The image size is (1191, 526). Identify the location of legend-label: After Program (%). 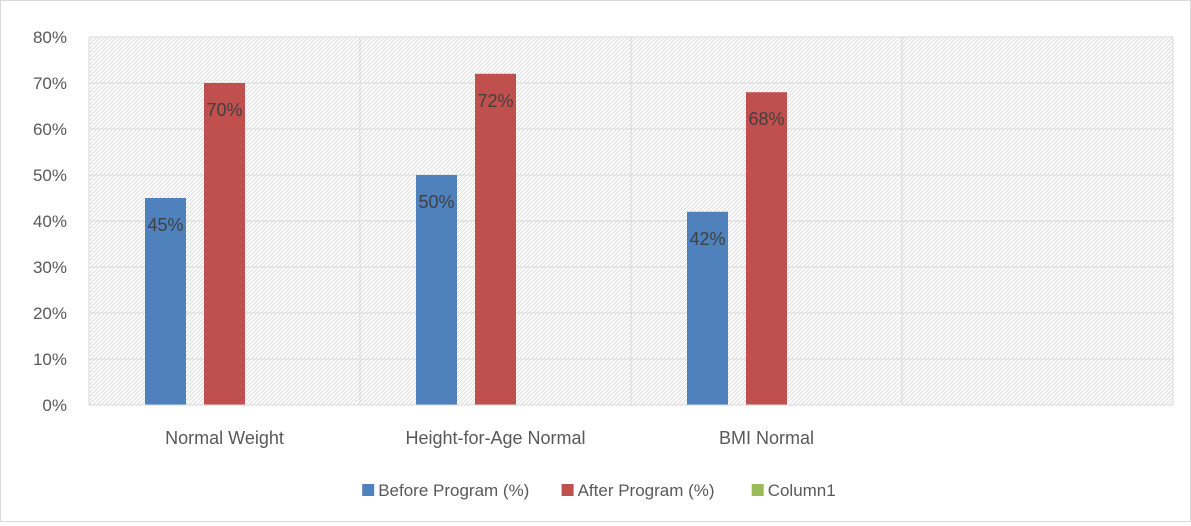
(646, 490).